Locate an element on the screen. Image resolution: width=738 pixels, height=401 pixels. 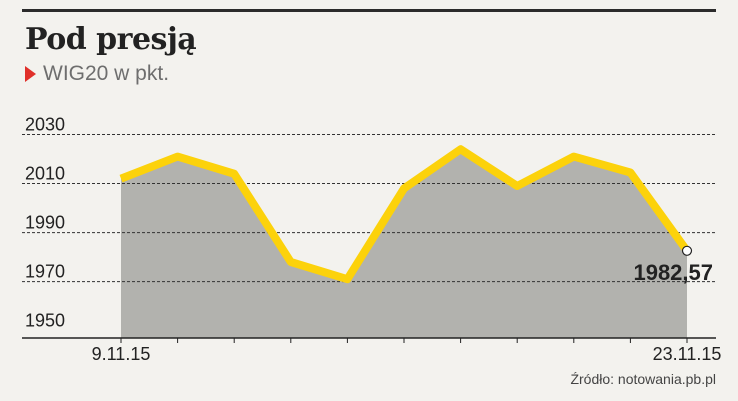
last-value-label: 1982,57 is located at coordinates (673, 272).